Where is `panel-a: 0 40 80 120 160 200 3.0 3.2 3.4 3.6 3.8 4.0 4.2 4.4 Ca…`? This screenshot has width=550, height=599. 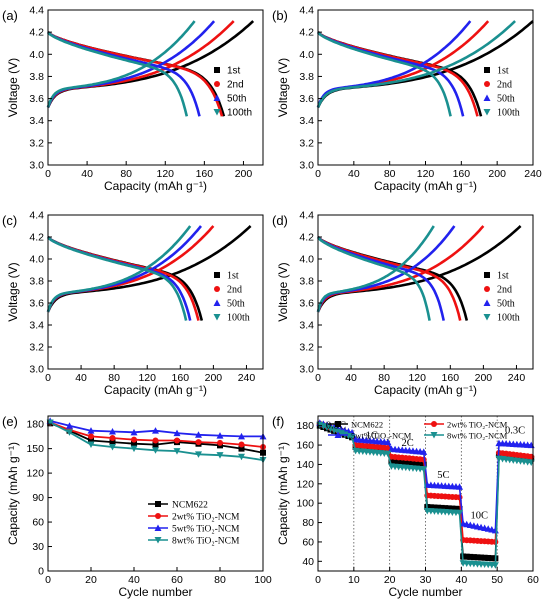
panel-a: 0 40 80 120 160 200 3.0 3.2 3.4 3.6 3.8 4.0 4.2 4.4 Ca… is located at coordinates (133, 99).